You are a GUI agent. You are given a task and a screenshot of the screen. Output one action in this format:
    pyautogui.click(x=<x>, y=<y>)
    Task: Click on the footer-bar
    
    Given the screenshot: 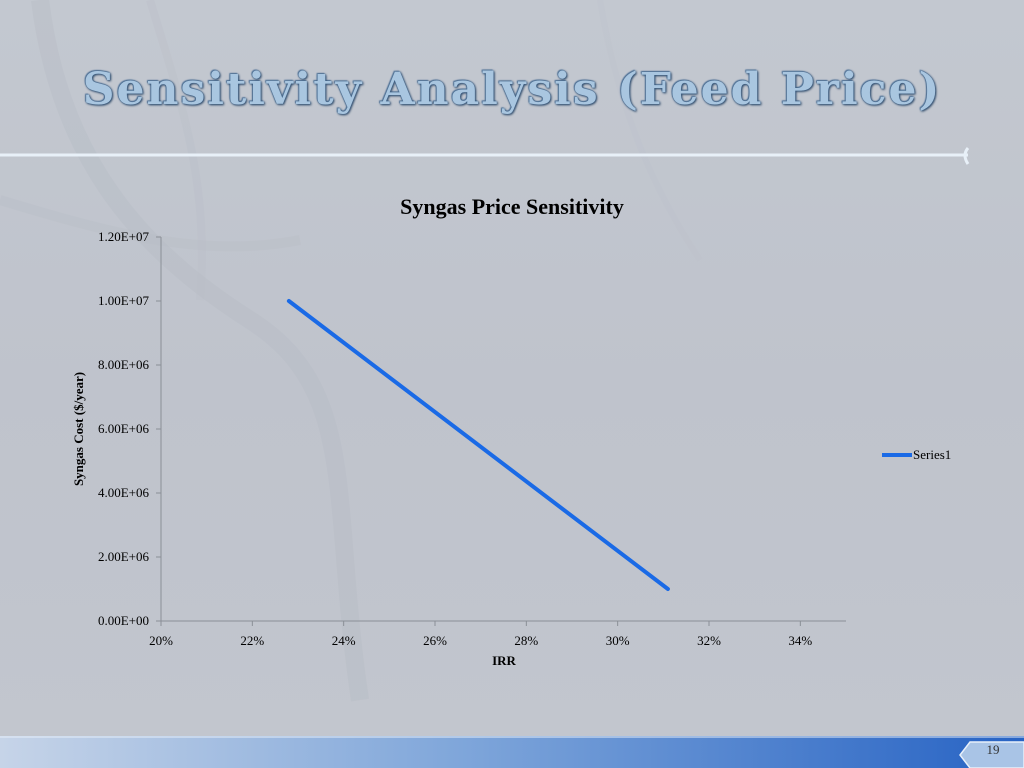 What is the action you would take?
    pyautogui.click(x=512, y=752)
    